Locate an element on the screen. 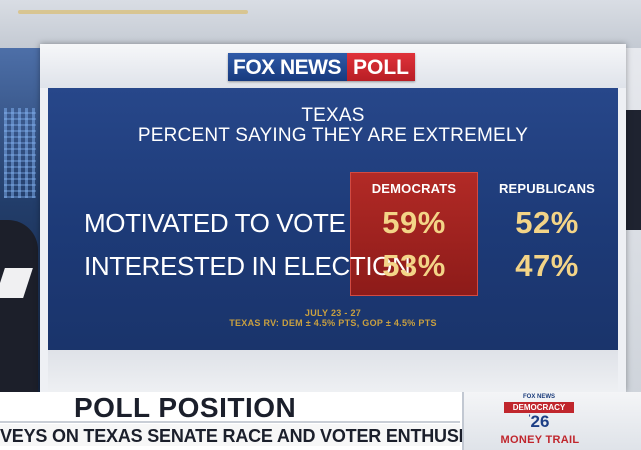  value-republicans-interested: 47% is located at coordinates (547, 265).